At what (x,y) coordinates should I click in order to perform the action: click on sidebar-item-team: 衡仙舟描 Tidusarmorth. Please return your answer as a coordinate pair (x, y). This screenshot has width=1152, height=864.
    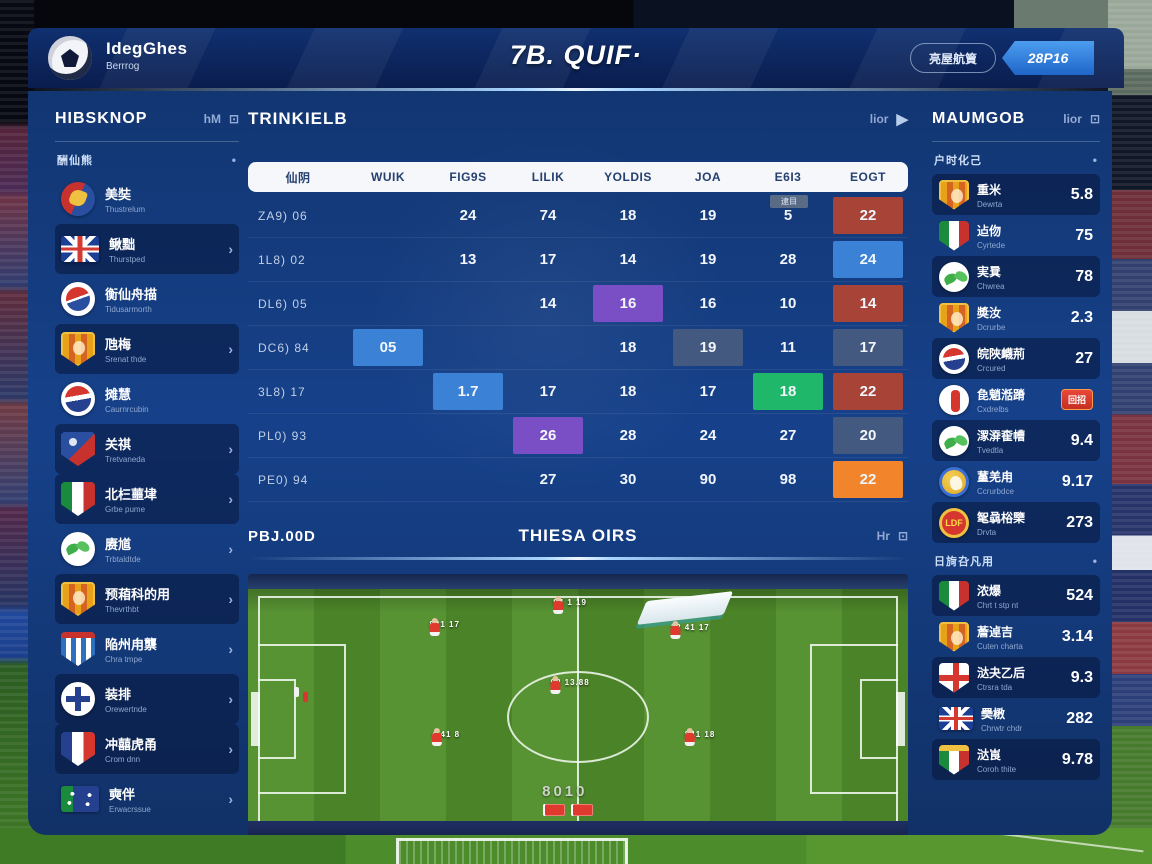
    Looking at the image, I should click on (147, 299).